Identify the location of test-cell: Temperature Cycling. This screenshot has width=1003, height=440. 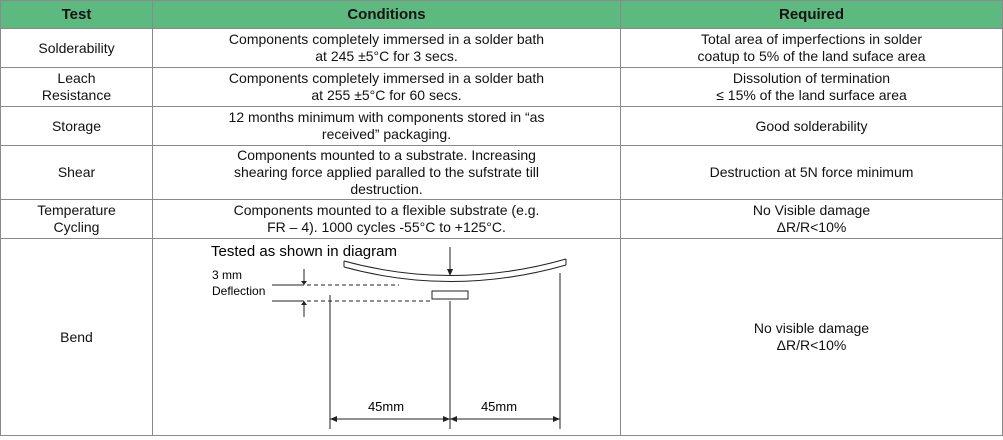
(76, 219).